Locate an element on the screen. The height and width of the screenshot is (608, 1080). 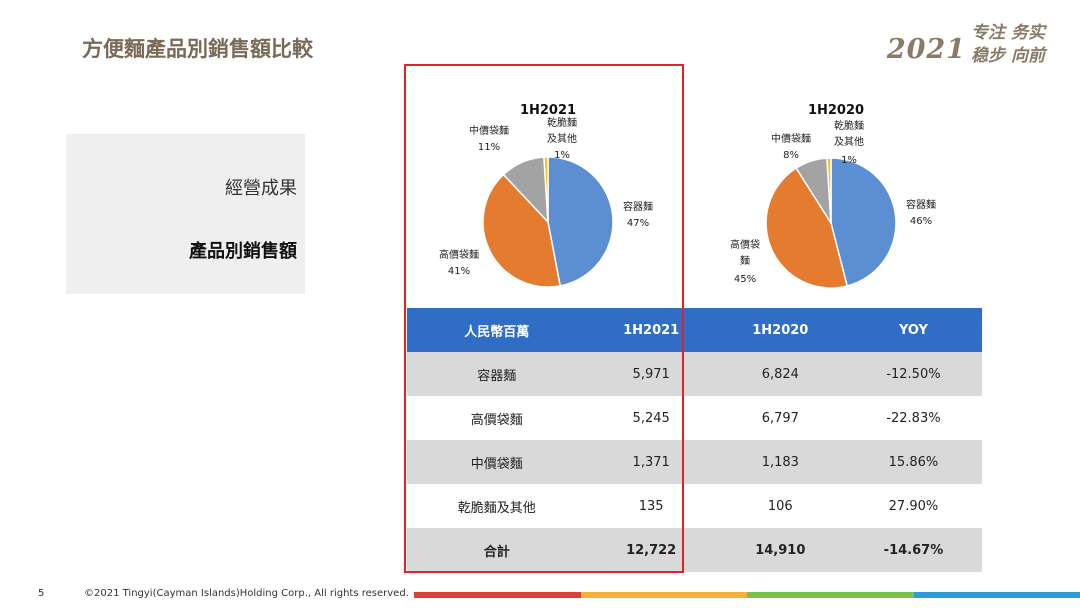
table-cell: 高價袋麵 is located at coordinates (497, 418).